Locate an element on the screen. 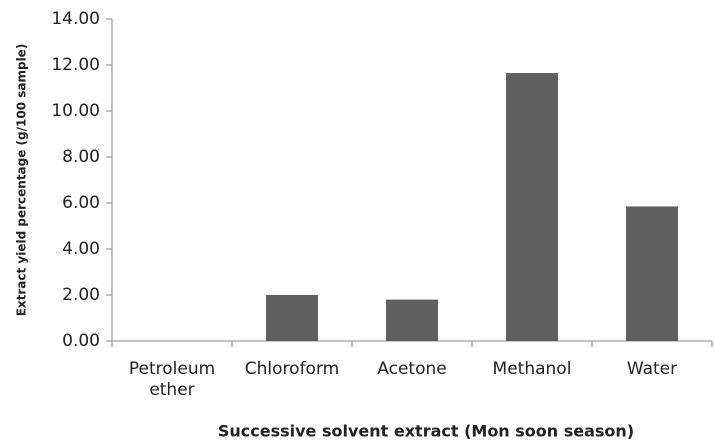 The image size is (715, 442). y-axis-title: Extract yield percentage (g/100 sample) is located at coordinates (22, 180).